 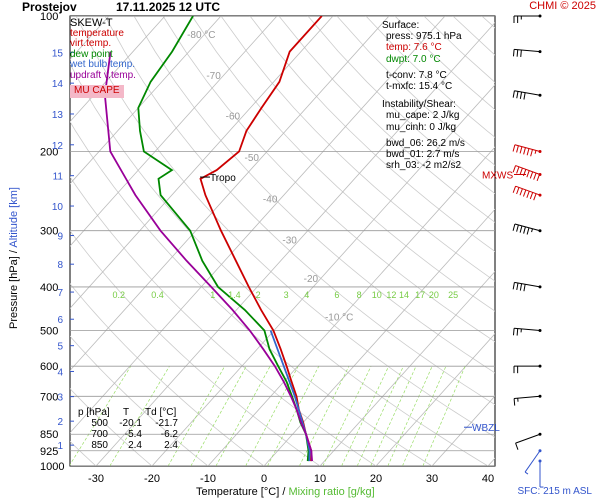 What do you see at coordinates (425, 143) in the screenshot?
I see `bwd-06-value: bwd_06: 26.2 m/s` at bounding box center [425, 143].